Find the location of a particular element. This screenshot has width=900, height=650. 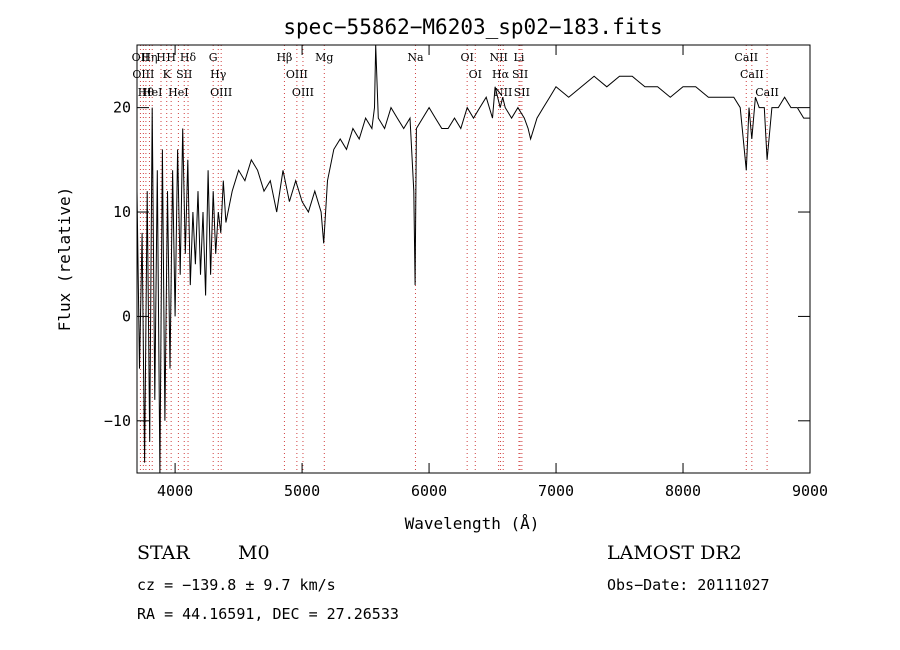

line-label: Hη is located at coordinates (149, 57).